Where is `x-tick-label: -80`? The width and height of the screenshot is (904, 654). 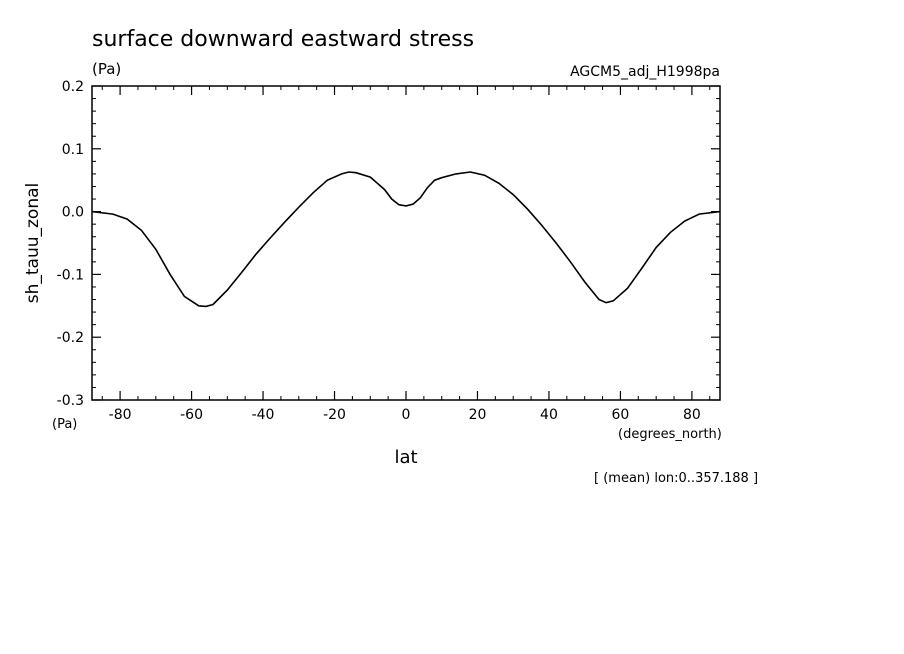
x-tick-label: -80 is located at coordinates (120, 415).